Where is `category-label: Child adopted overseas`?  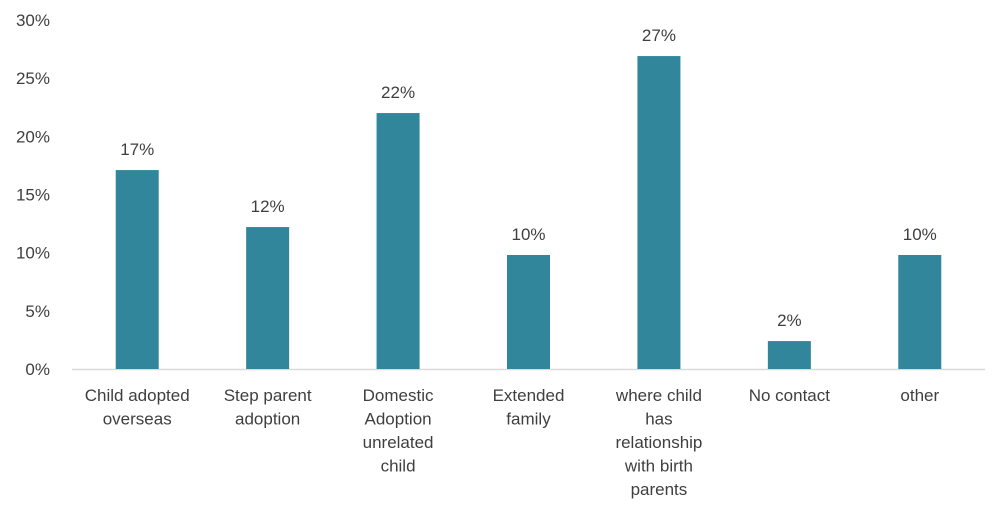
category-label: Child adopted overseas is located at coordinates (137, 407).